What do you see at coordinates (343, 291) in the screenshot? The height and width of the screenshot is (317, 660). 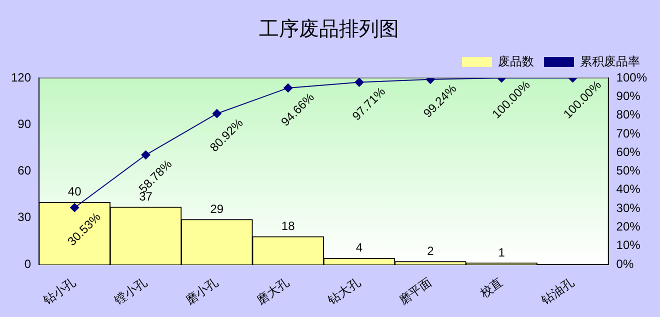 I see `x-tick-label: 钻大孔` at bounding box center [343, 291].